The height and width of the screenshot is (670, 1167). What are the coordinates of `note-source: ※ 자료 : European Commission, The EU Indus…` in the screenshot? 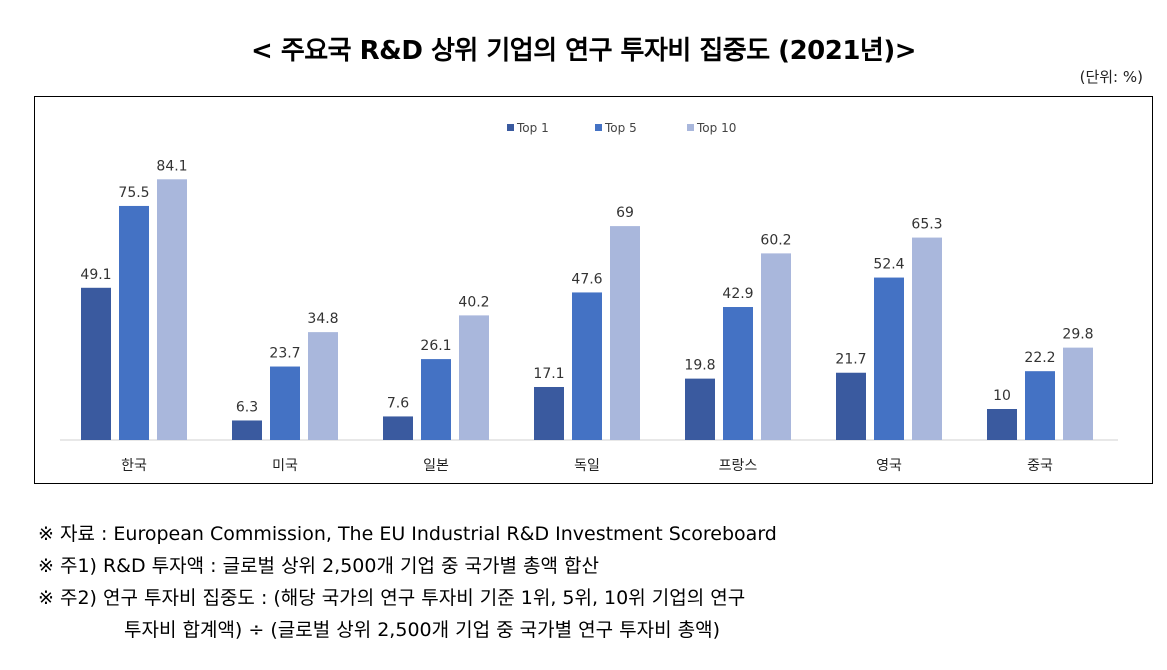 It's located at (407, 534).